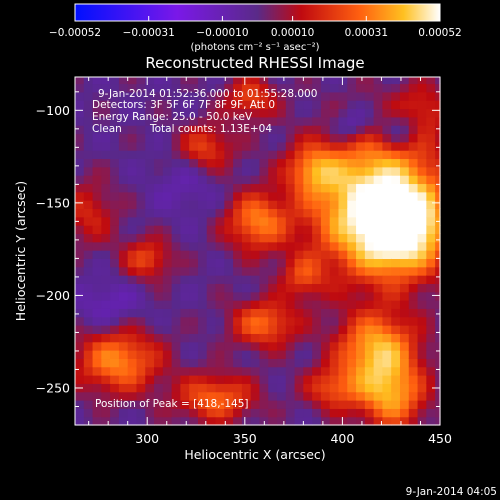 This screenshot has height=500, width=500. What do you see at coordinates (254, 454) in the screenshot?
I see `x-axis-label: Heliocentric X (arcsec)` at bounding box center [254, 454].